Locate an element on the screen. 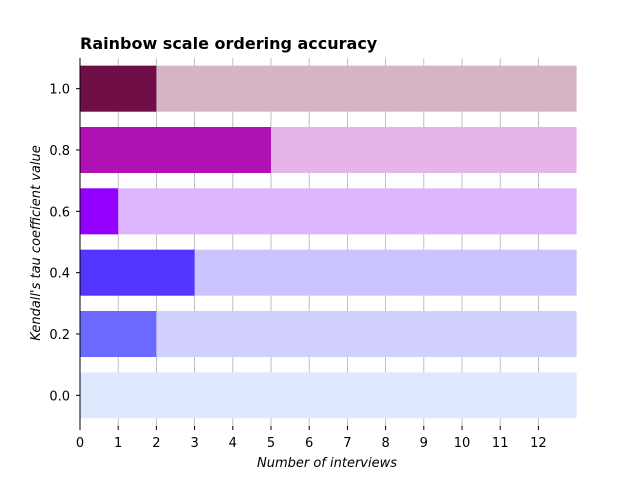 This screenshot has width=640, height=480. track-1.0 is located at coordinates (328, 88).